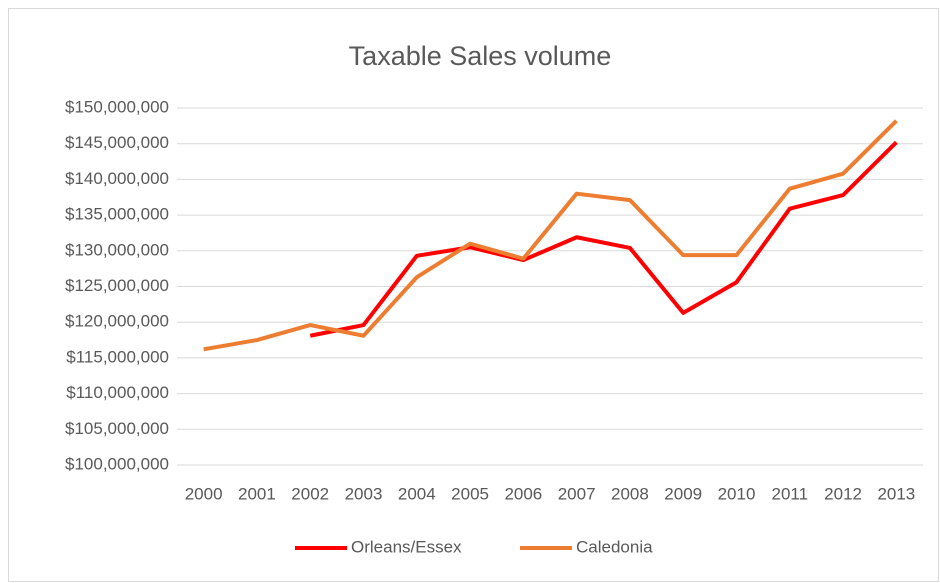 This screenshot has width=940, height=583. Describe the element at coordinates (117, 321) in the screenshot. I see `y-tick-label: $120,000,000` at that location.